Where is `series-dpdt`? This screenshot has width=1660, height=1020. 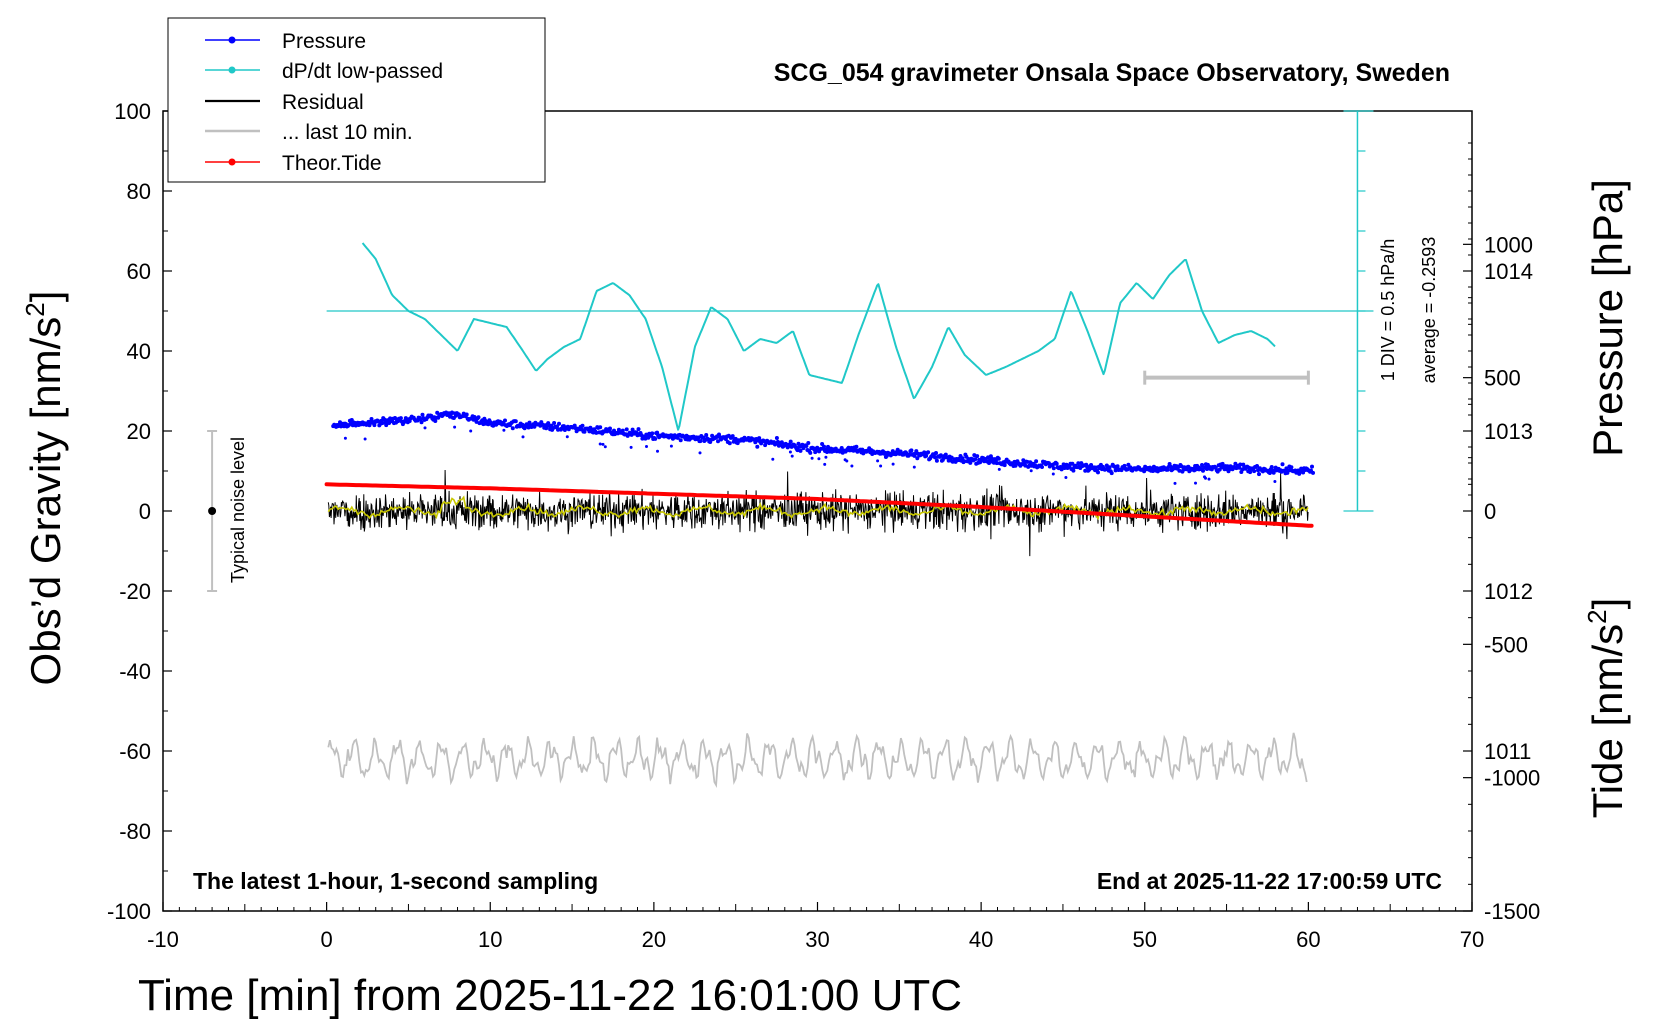 series-dpdt is located at coordinates (818, 336).